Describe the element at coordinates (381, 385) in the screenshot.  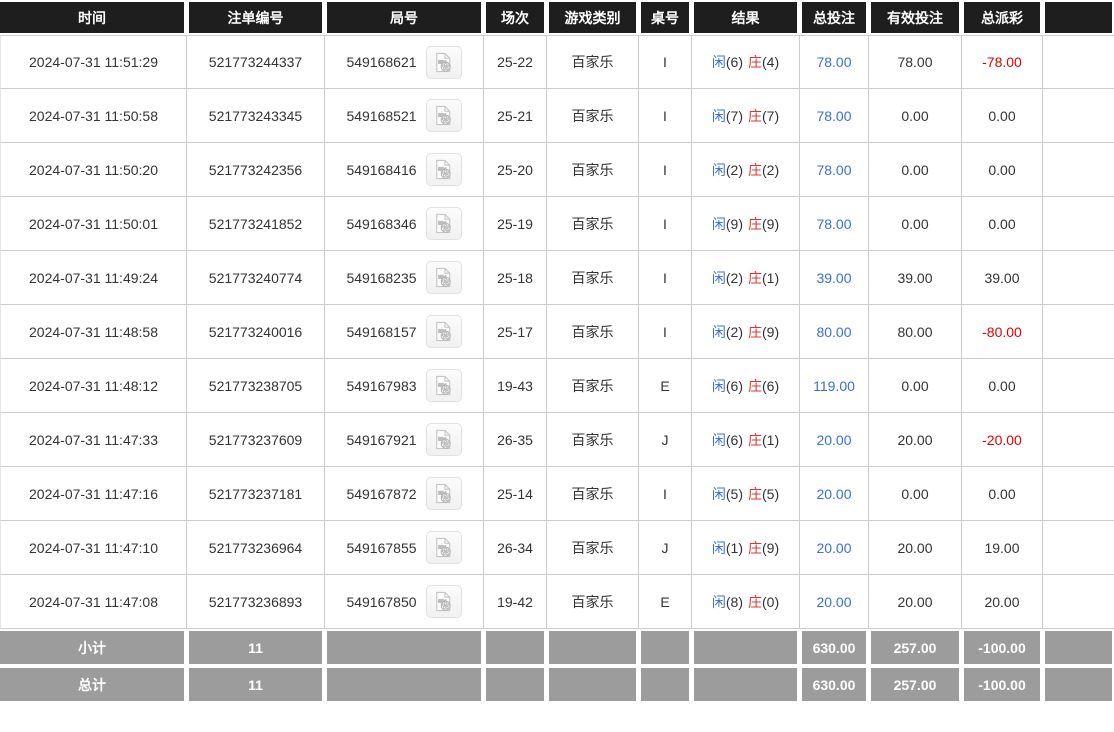
I see `round-id: 549167983` at that location.